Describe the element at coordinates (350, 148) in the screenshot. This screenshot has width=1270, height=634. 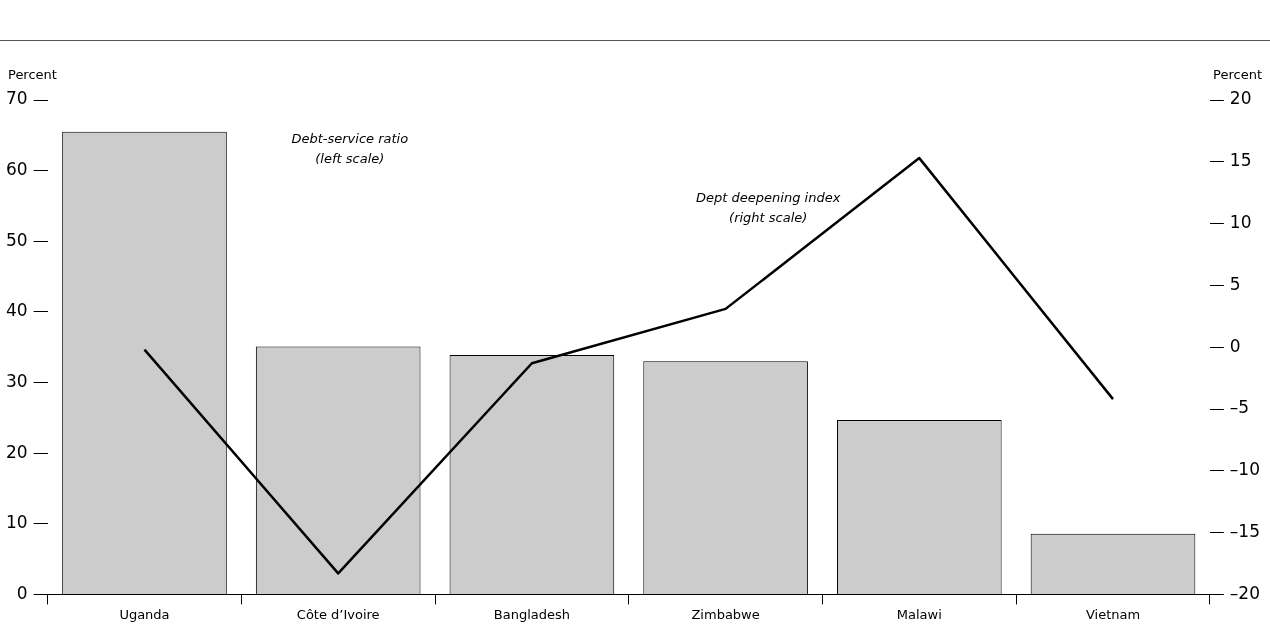
I see `annotation: Debt-service ratio (left scale)` at that location.